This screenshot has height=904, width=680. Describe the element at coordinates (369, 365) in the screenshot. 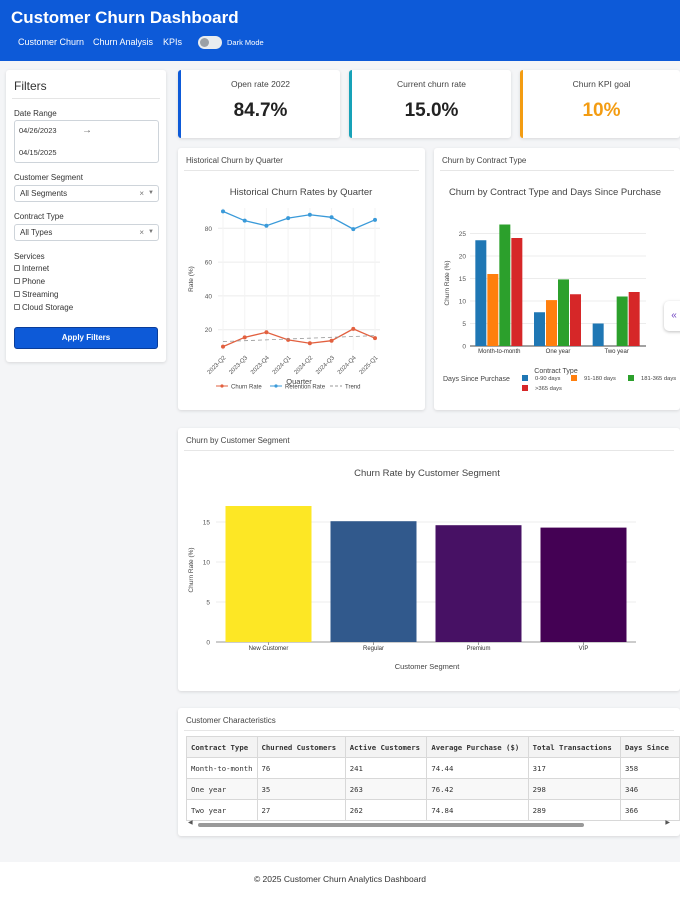

I see `x-tick-label: 2025-Q1` at that location.